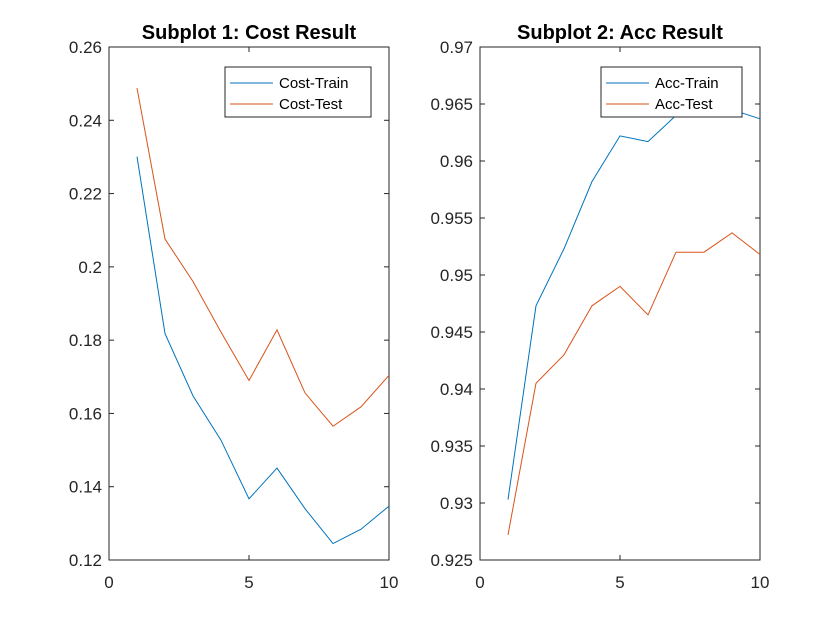 This screenshot has width=840, height=630. What do you see at coordinates (85, 120) in the screenshot?
I see `y-tick-label: 0.24` at bounding box center [85, 120].